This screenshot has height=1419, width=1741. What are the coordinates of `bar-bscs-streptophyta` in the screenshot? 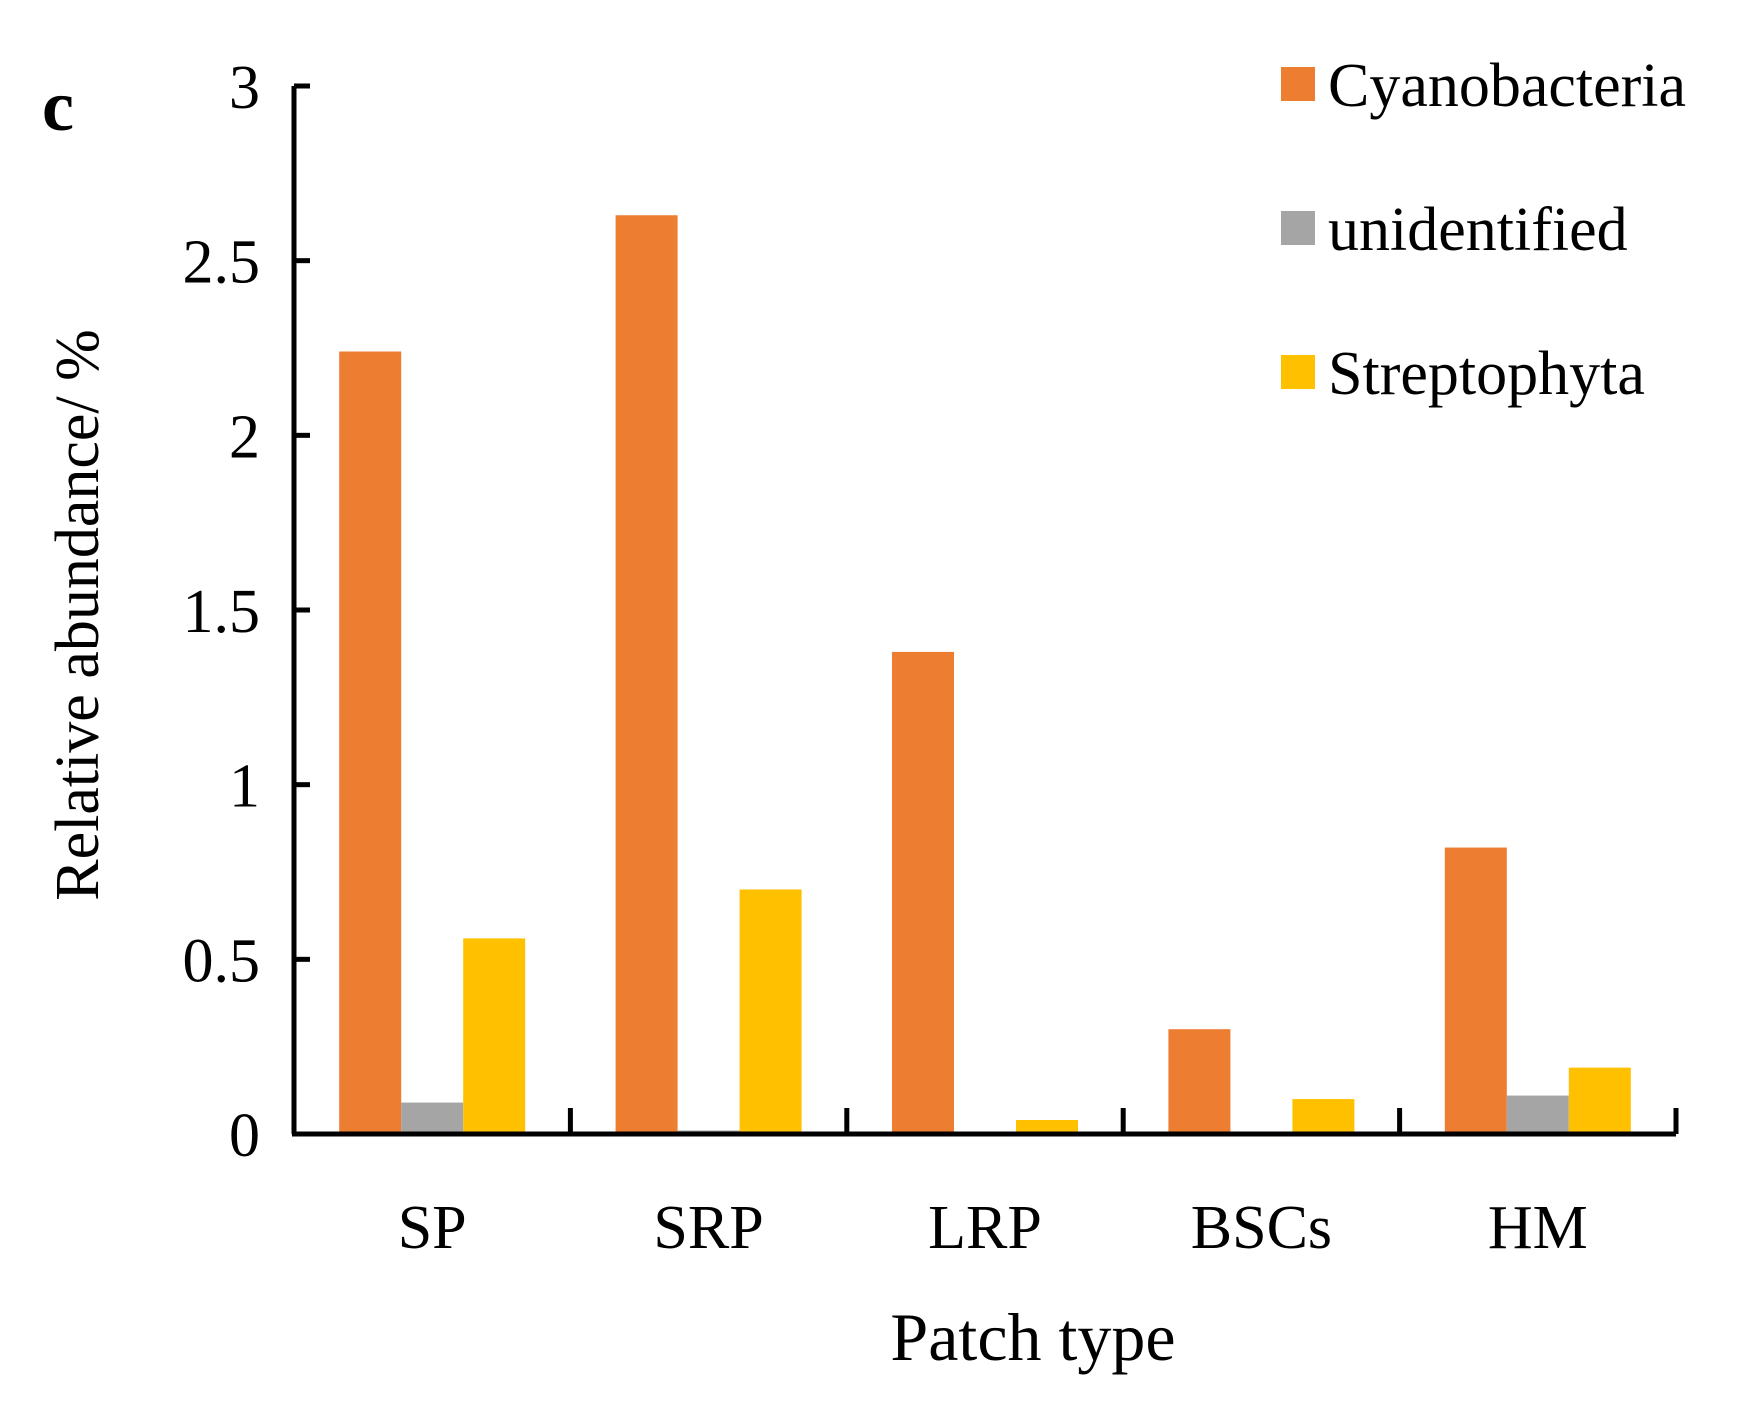 It's located at (1323, 1116).